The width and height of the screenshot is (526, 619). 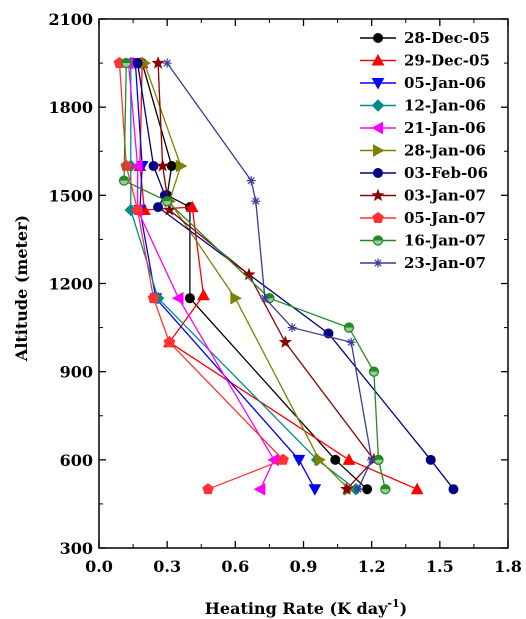 What do you see at coordinates (508, 566) in the screenshot?
I see `x-tick-label: 1.8` at bounding box center [508, 566].